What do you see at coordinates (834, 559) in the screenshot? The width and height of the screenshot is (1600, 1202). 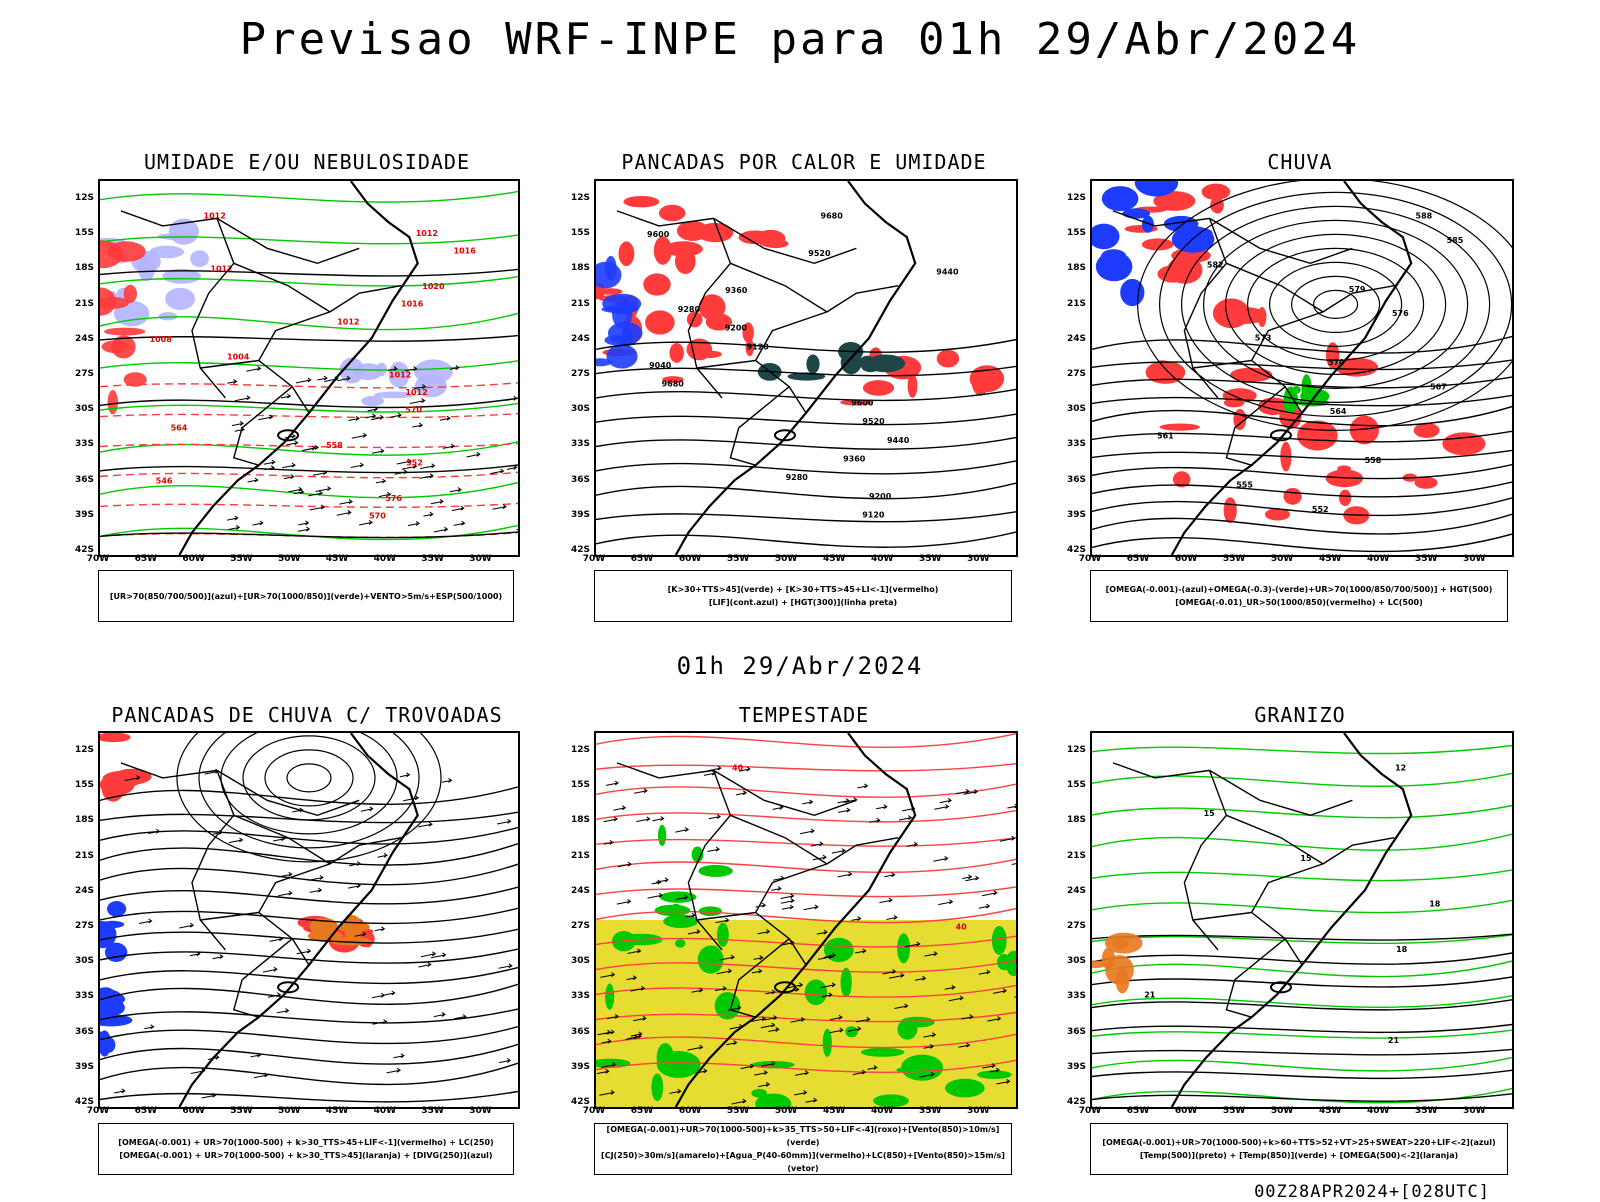 I see `longitude-tick-label: 45W` at bounding box center [834, 559].